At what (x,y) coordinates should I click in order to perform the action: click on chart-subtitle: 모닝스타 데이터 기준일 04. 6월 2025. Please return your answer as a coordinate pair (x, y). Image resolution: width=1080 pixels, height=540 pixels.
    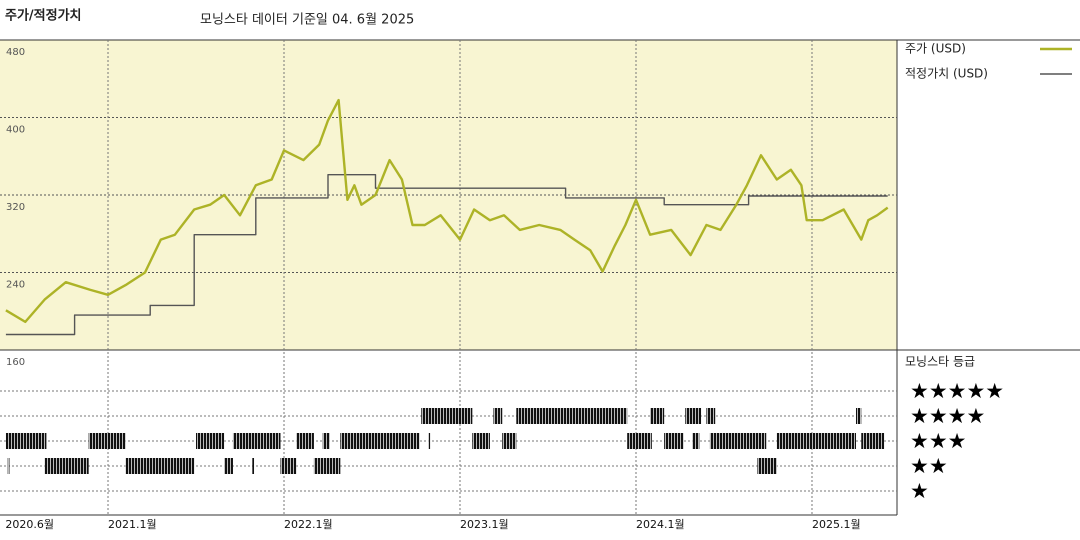
    Looking at the image, I should click on (307, 20).